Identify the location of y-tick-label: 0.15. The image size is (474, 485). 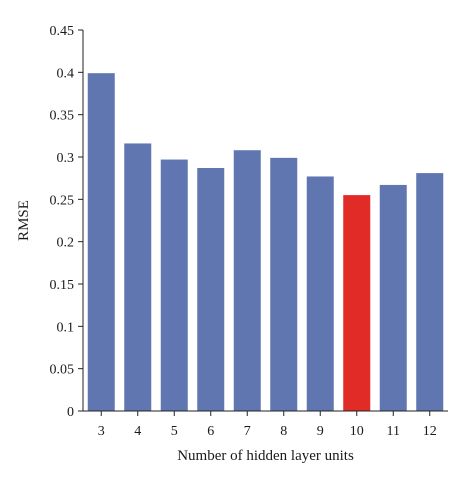
(62, 285).